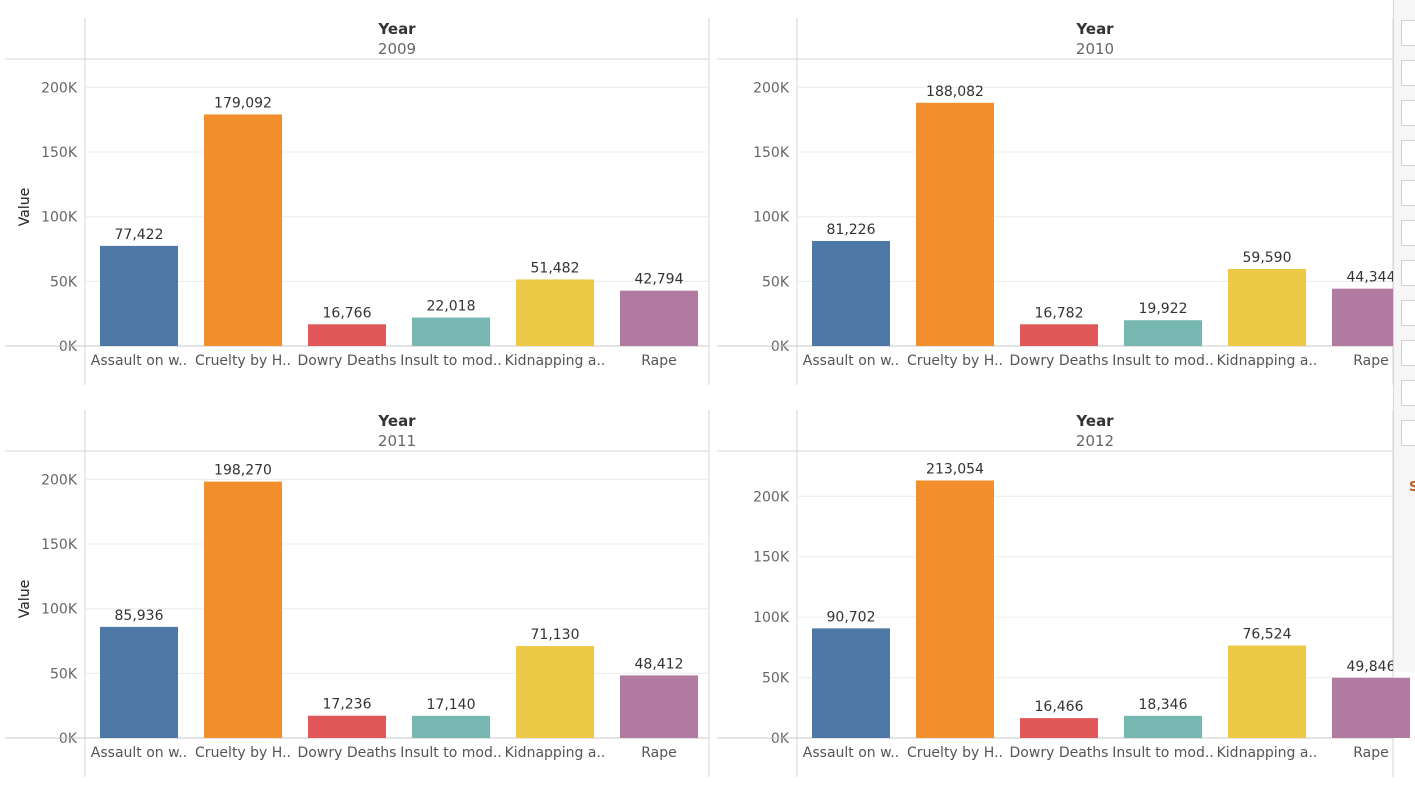 The height and width of the screenshot is (789, 1415). I want to click on bar-value-label: 213,054, so click(955, 469).